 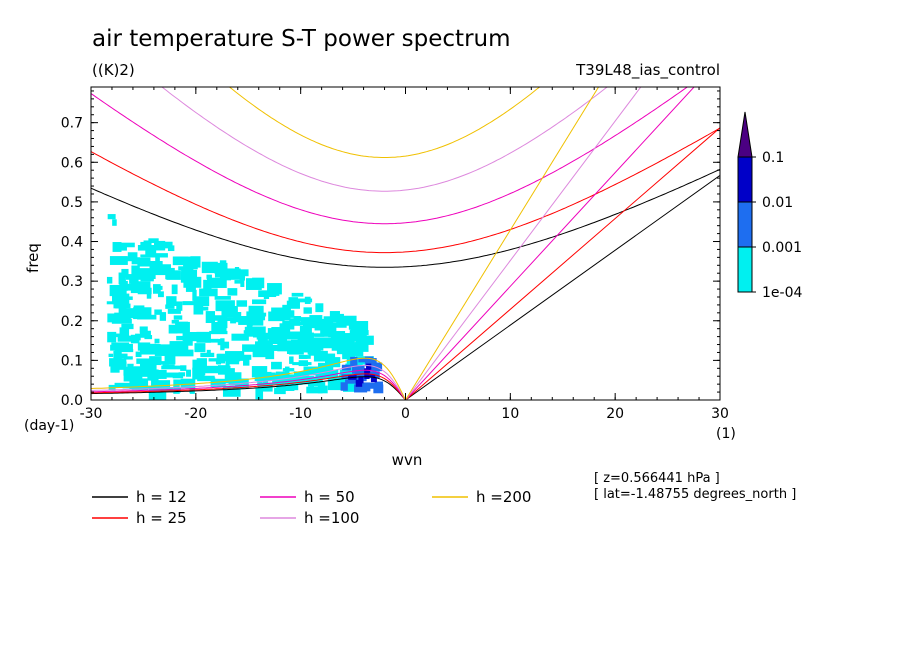 What do you see at coordinates (72, 203) in the screenshot?
I see `y-tick-label: 0.5` at bounding box center [72, 203].